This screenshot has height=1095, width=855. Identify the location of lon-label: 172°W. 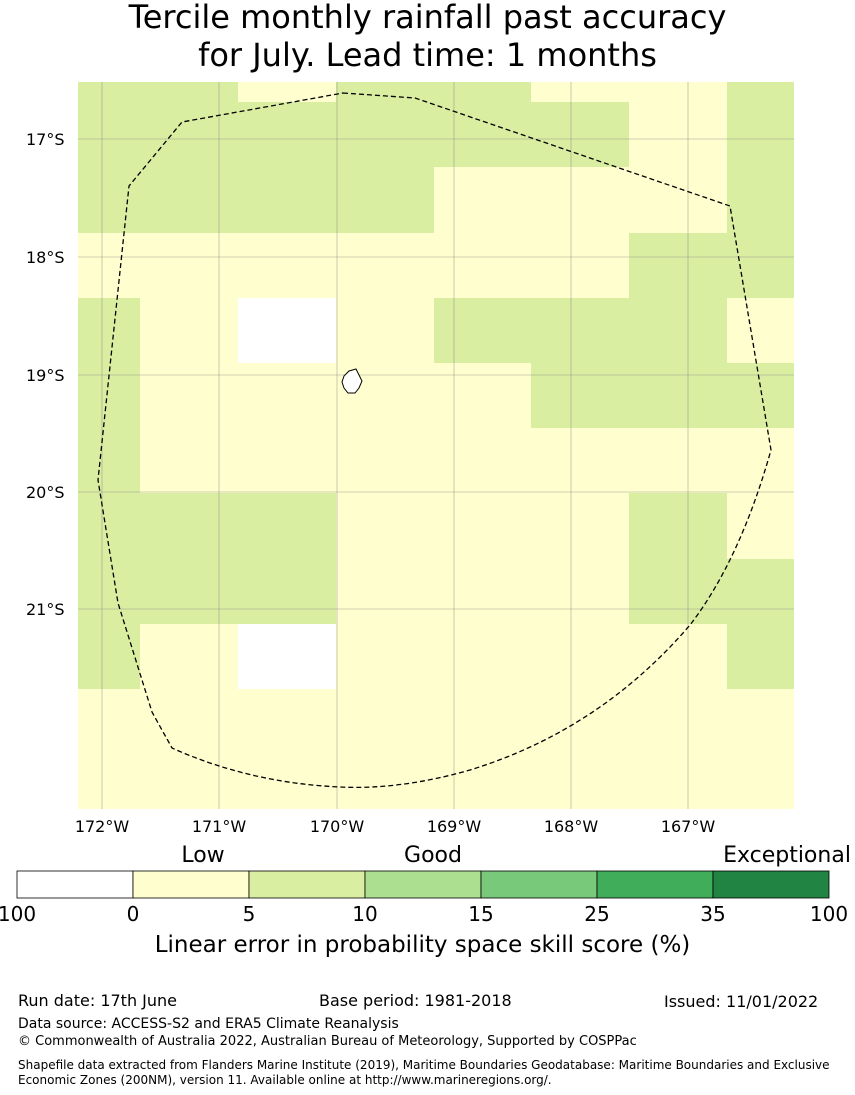
(102, 826).